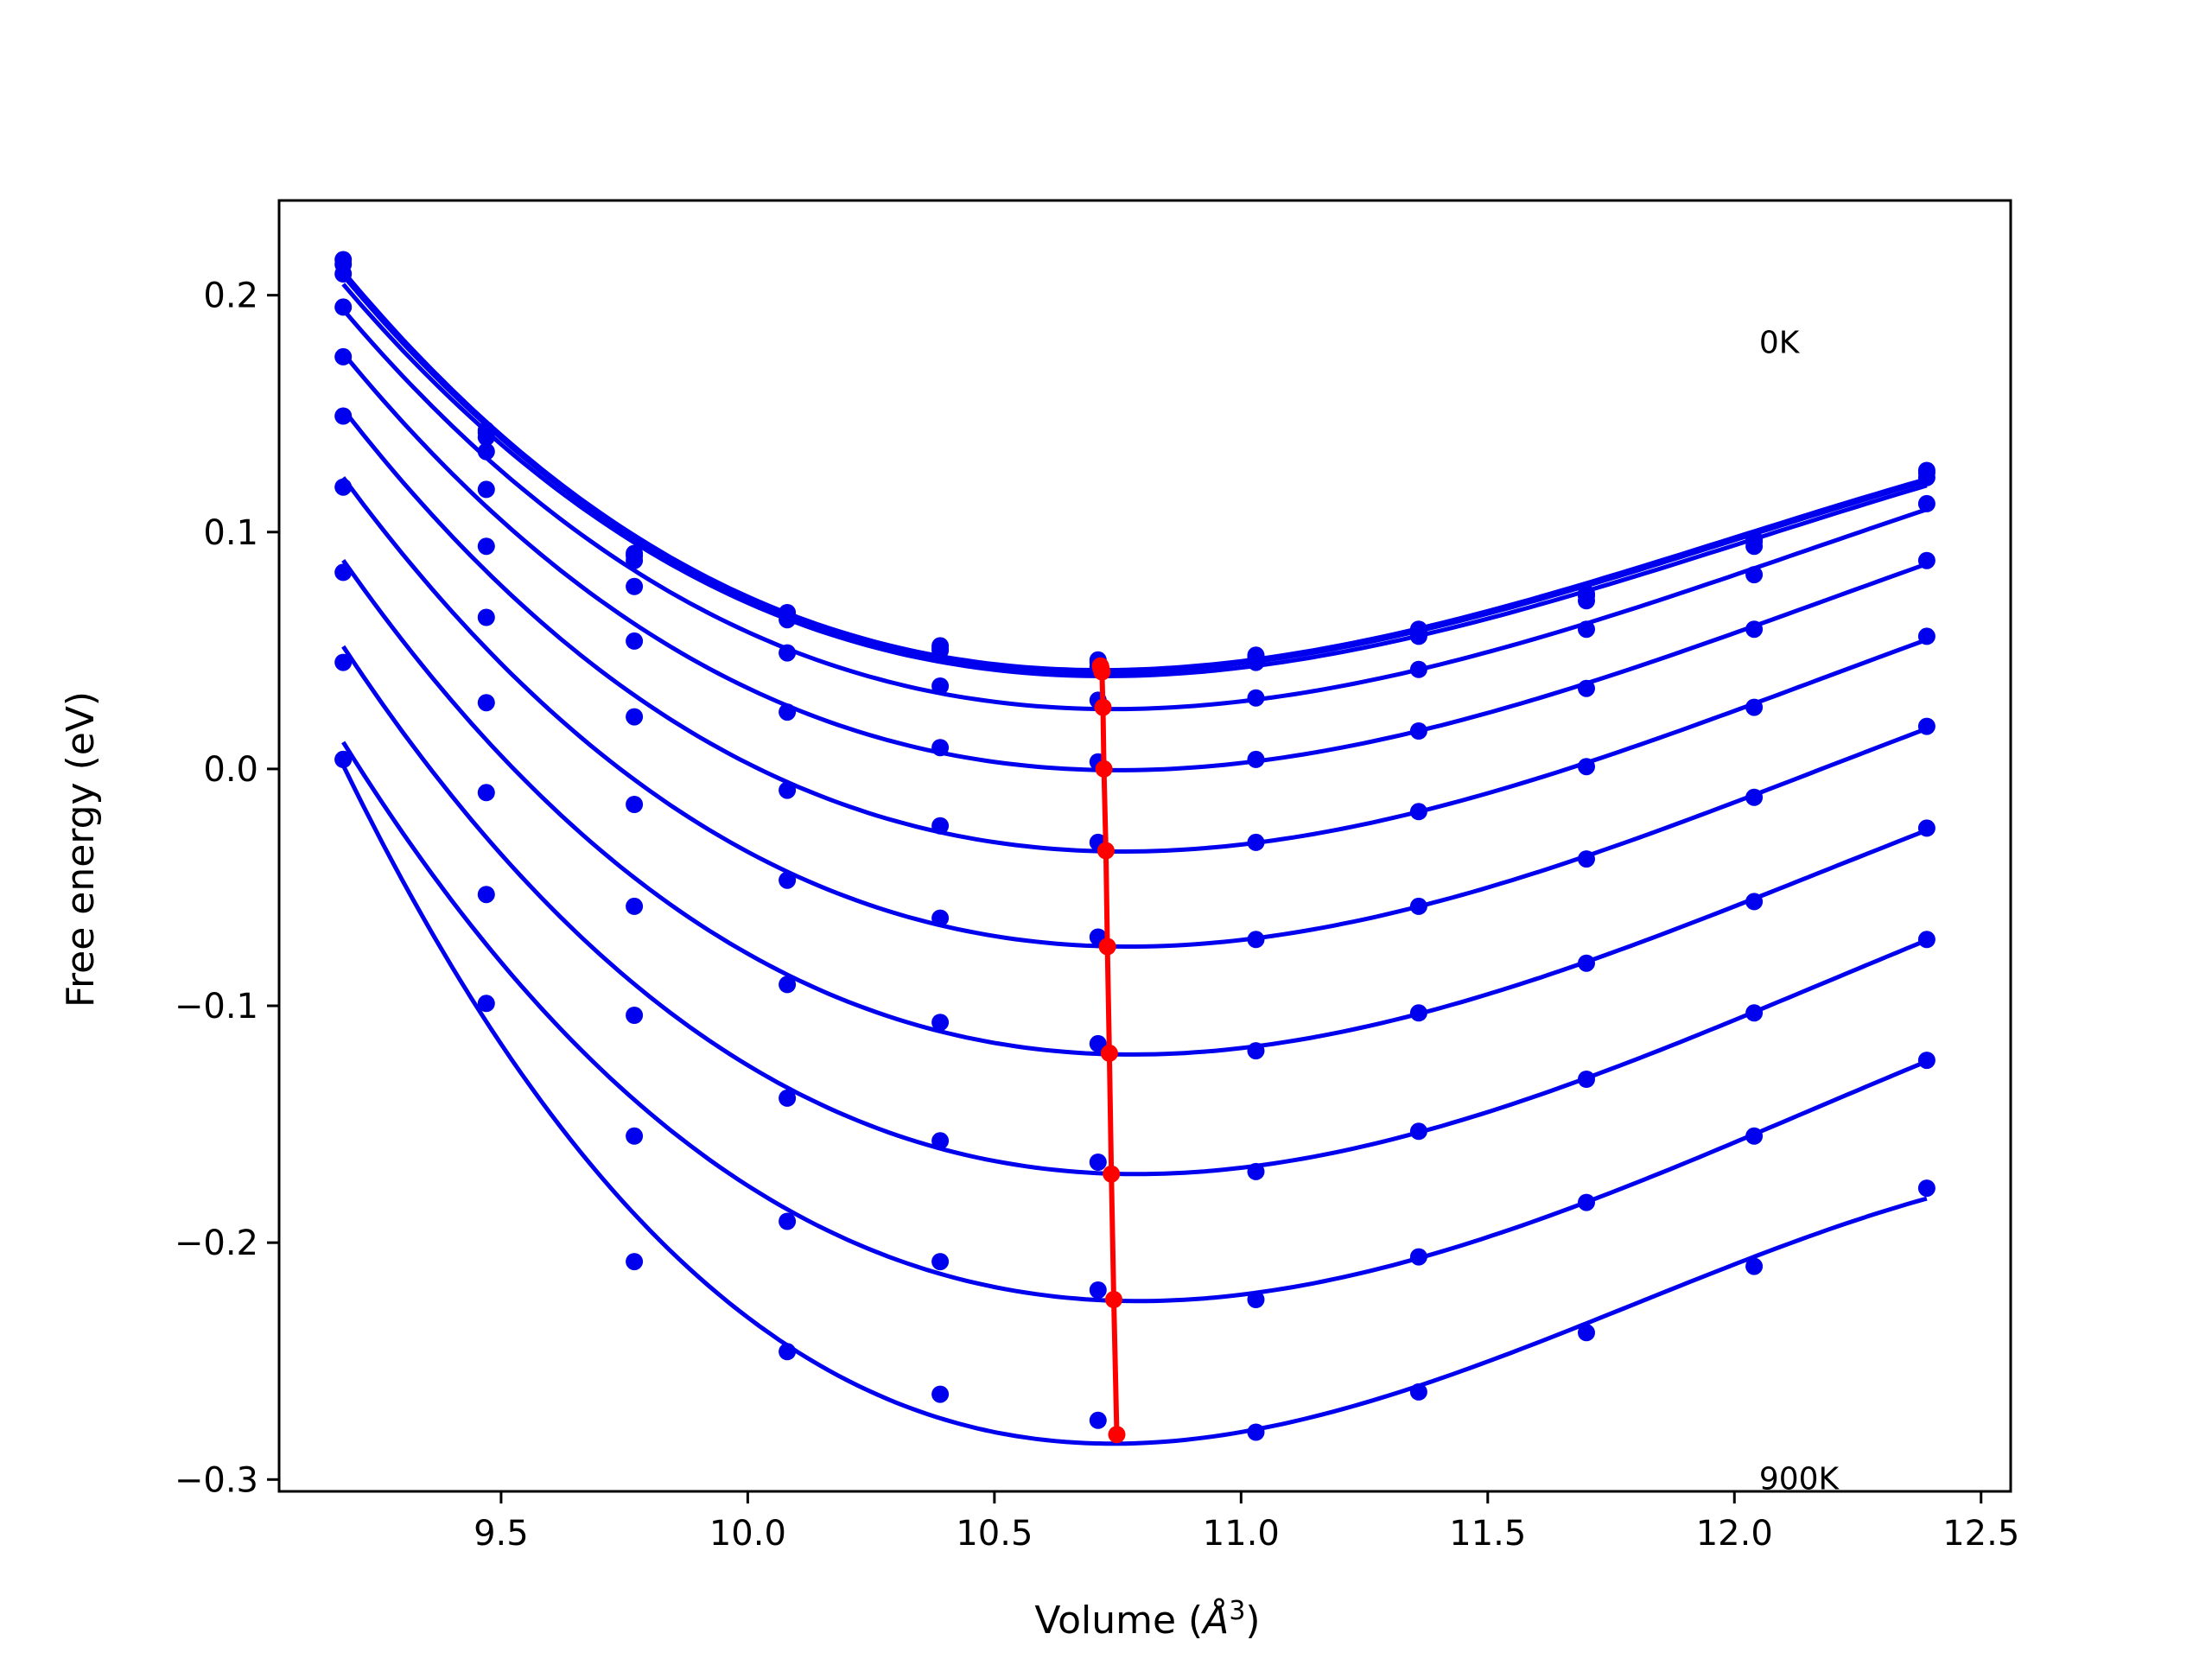 Image resolution: width=2212 pixels, height=1659 pixels. What do you see at coordinates (216, 1480) in the screenshot?
I see `y-tick-label: −0.3` at bounding box center [216, 1480].